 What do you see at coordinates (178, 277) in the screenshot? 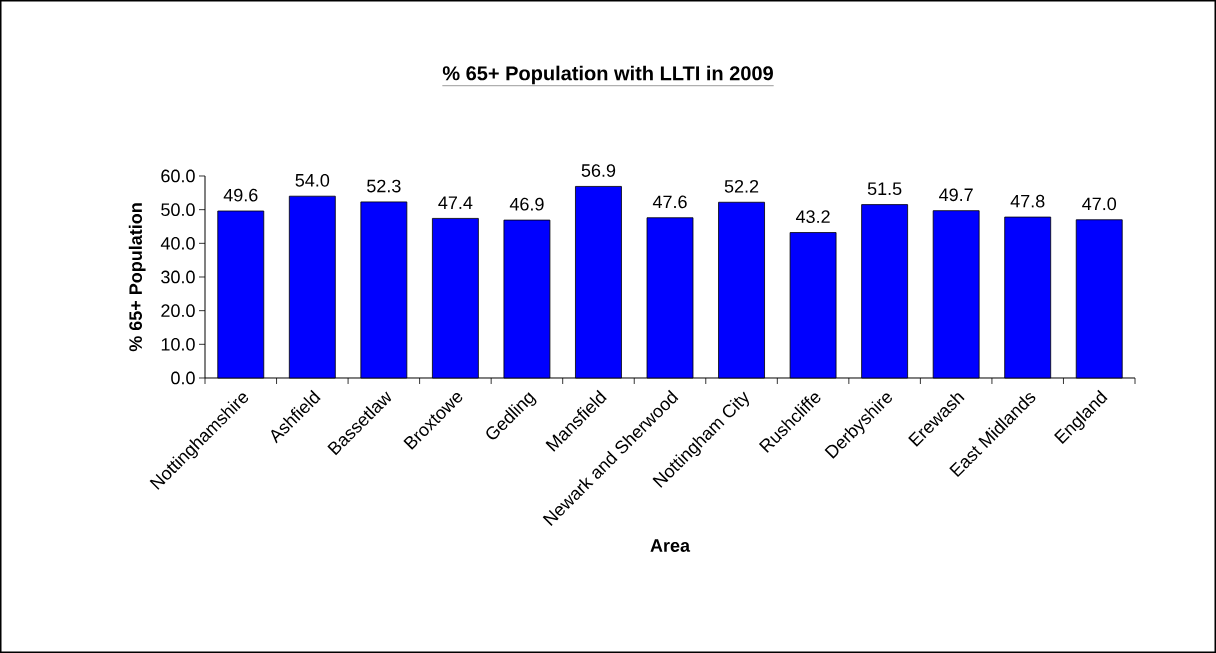
I see `y-tick-label: 30.0` at bounding box center [178, 277].